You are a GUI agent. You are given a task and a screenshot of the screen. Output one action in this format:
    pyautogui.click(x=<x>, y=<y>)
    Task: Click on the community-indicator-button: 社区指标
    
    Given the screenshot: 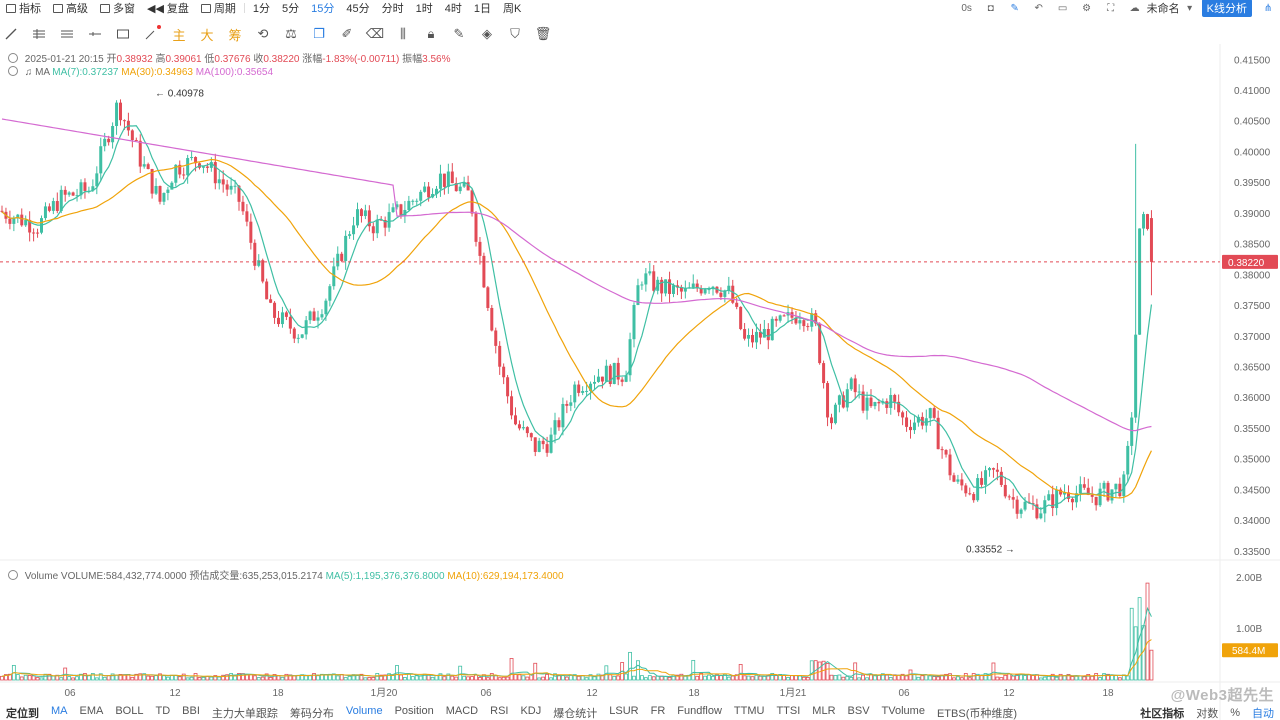 What is the action you would take?
    pyautogui.click(x=1162, y=714)
    